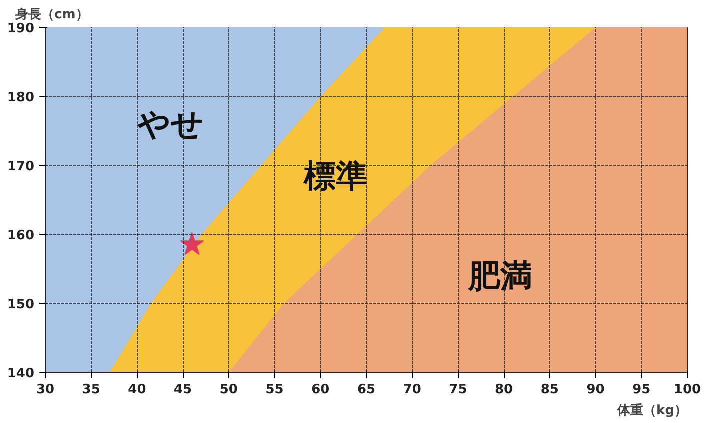 Image resolution: width=717 pixels, height=423 pixels. I want to click on series-label: 標準, so click(335, 175).